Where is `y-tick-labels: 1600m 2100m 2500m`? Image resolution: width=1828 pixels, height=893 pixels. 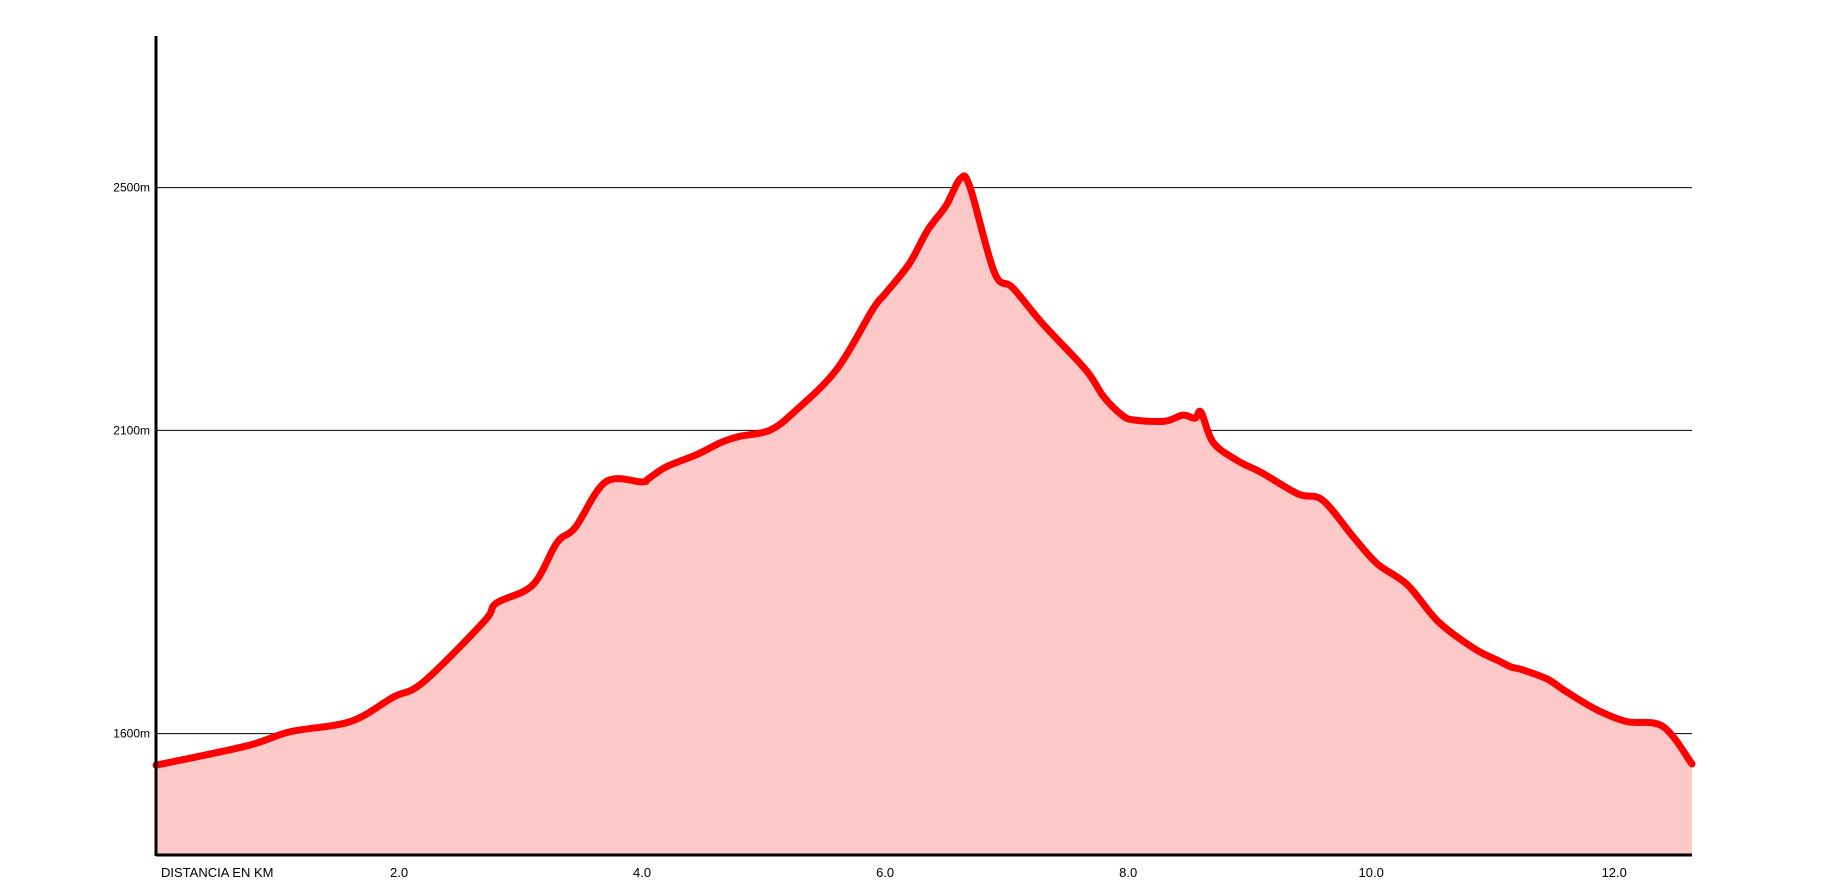
y-tick-labels: 1600m 2100m 2500m is located at coordinates (131, 461).